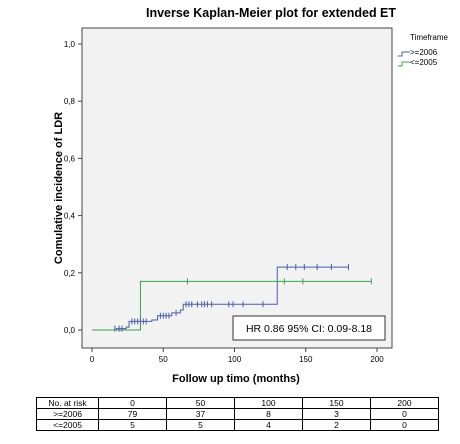 This screenshot has height=444, width=460. Describe the element at coordinates (200, 403) in the screenshot. I see `risk-header-cell: 50` at that location.